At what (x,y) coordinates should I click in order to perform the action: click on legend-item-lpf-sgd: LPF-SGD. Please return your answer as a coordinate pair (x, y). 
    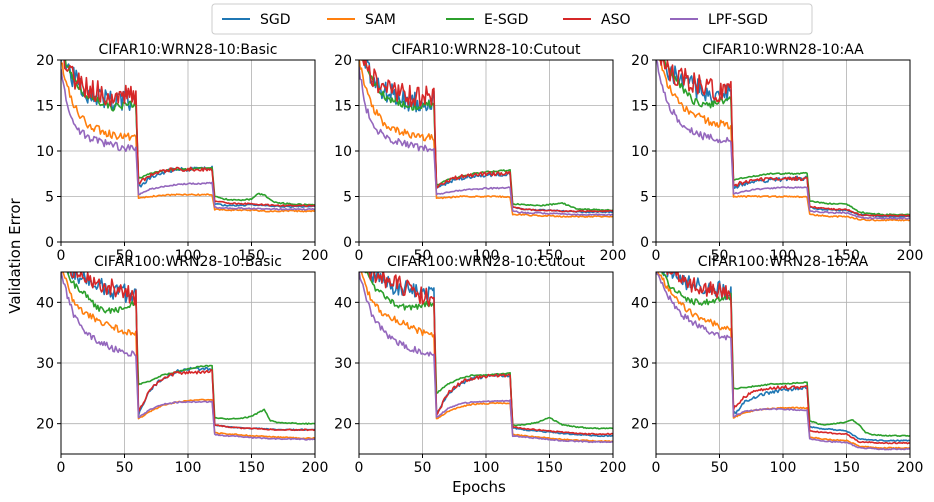
    Looking at the image, I should click on (719, 20).